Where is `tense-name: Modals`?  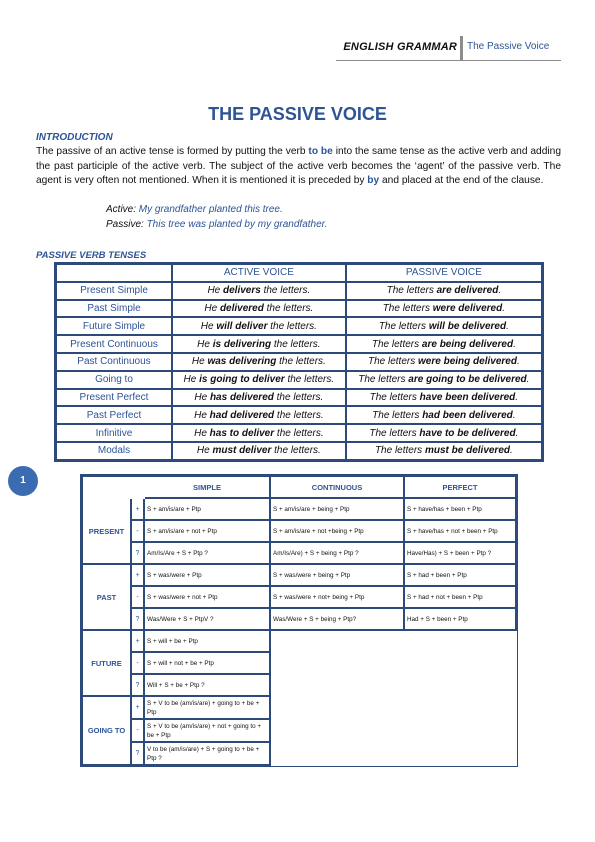
tense-name: Modals is located at coordinates (114, 450).